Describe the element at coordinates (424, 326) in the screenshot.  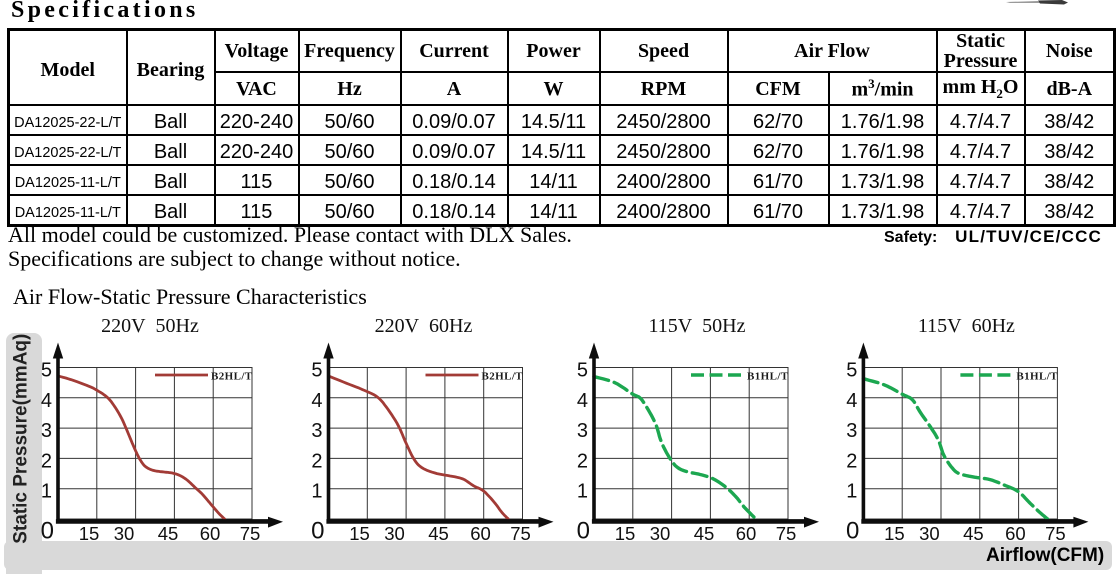
I see `svg-text: 220V 60Hz` at that location.